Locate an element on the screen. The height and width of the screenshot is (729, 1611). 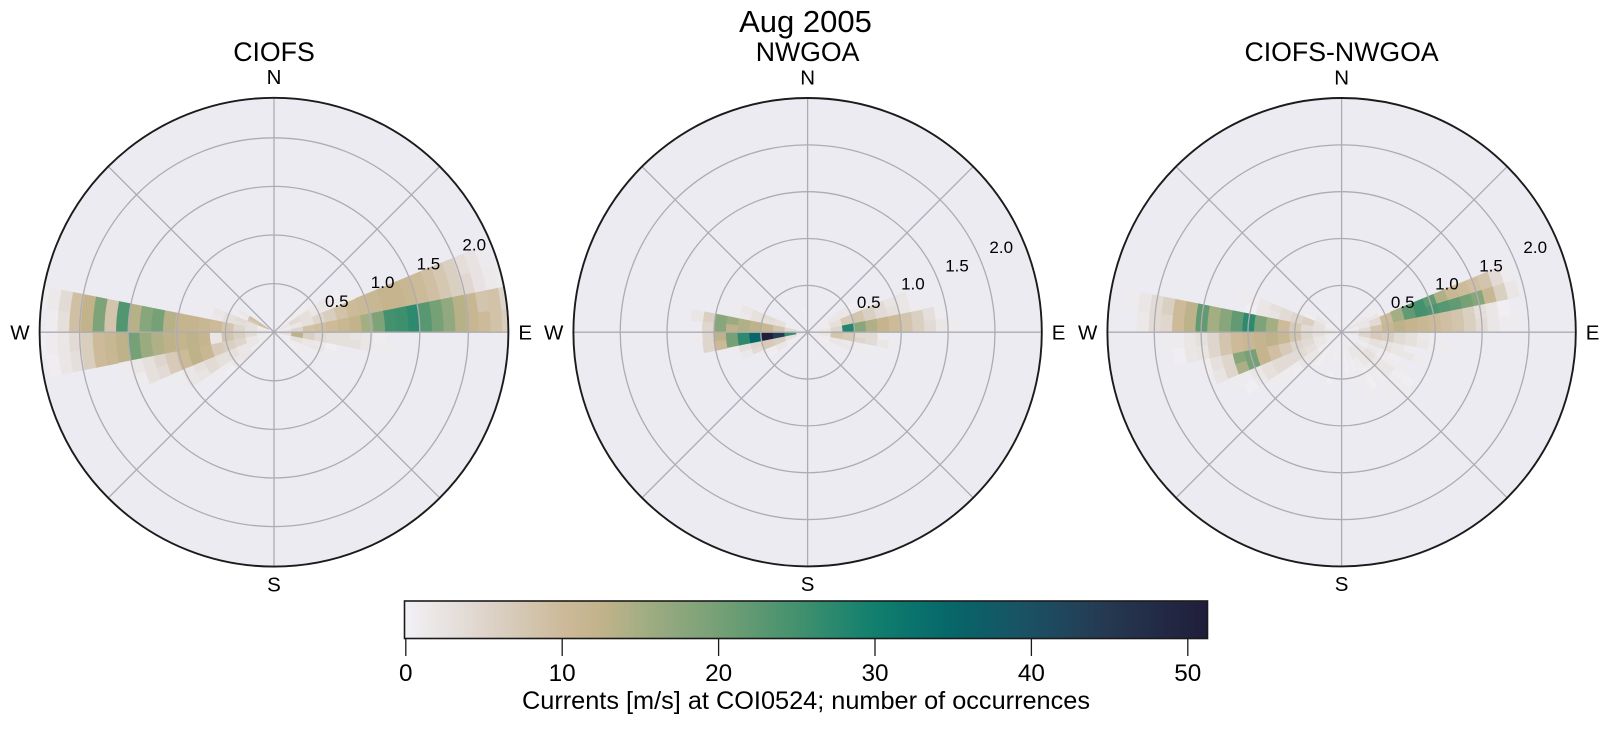
svg-text: 50 is located at coordinates (1187, 673).